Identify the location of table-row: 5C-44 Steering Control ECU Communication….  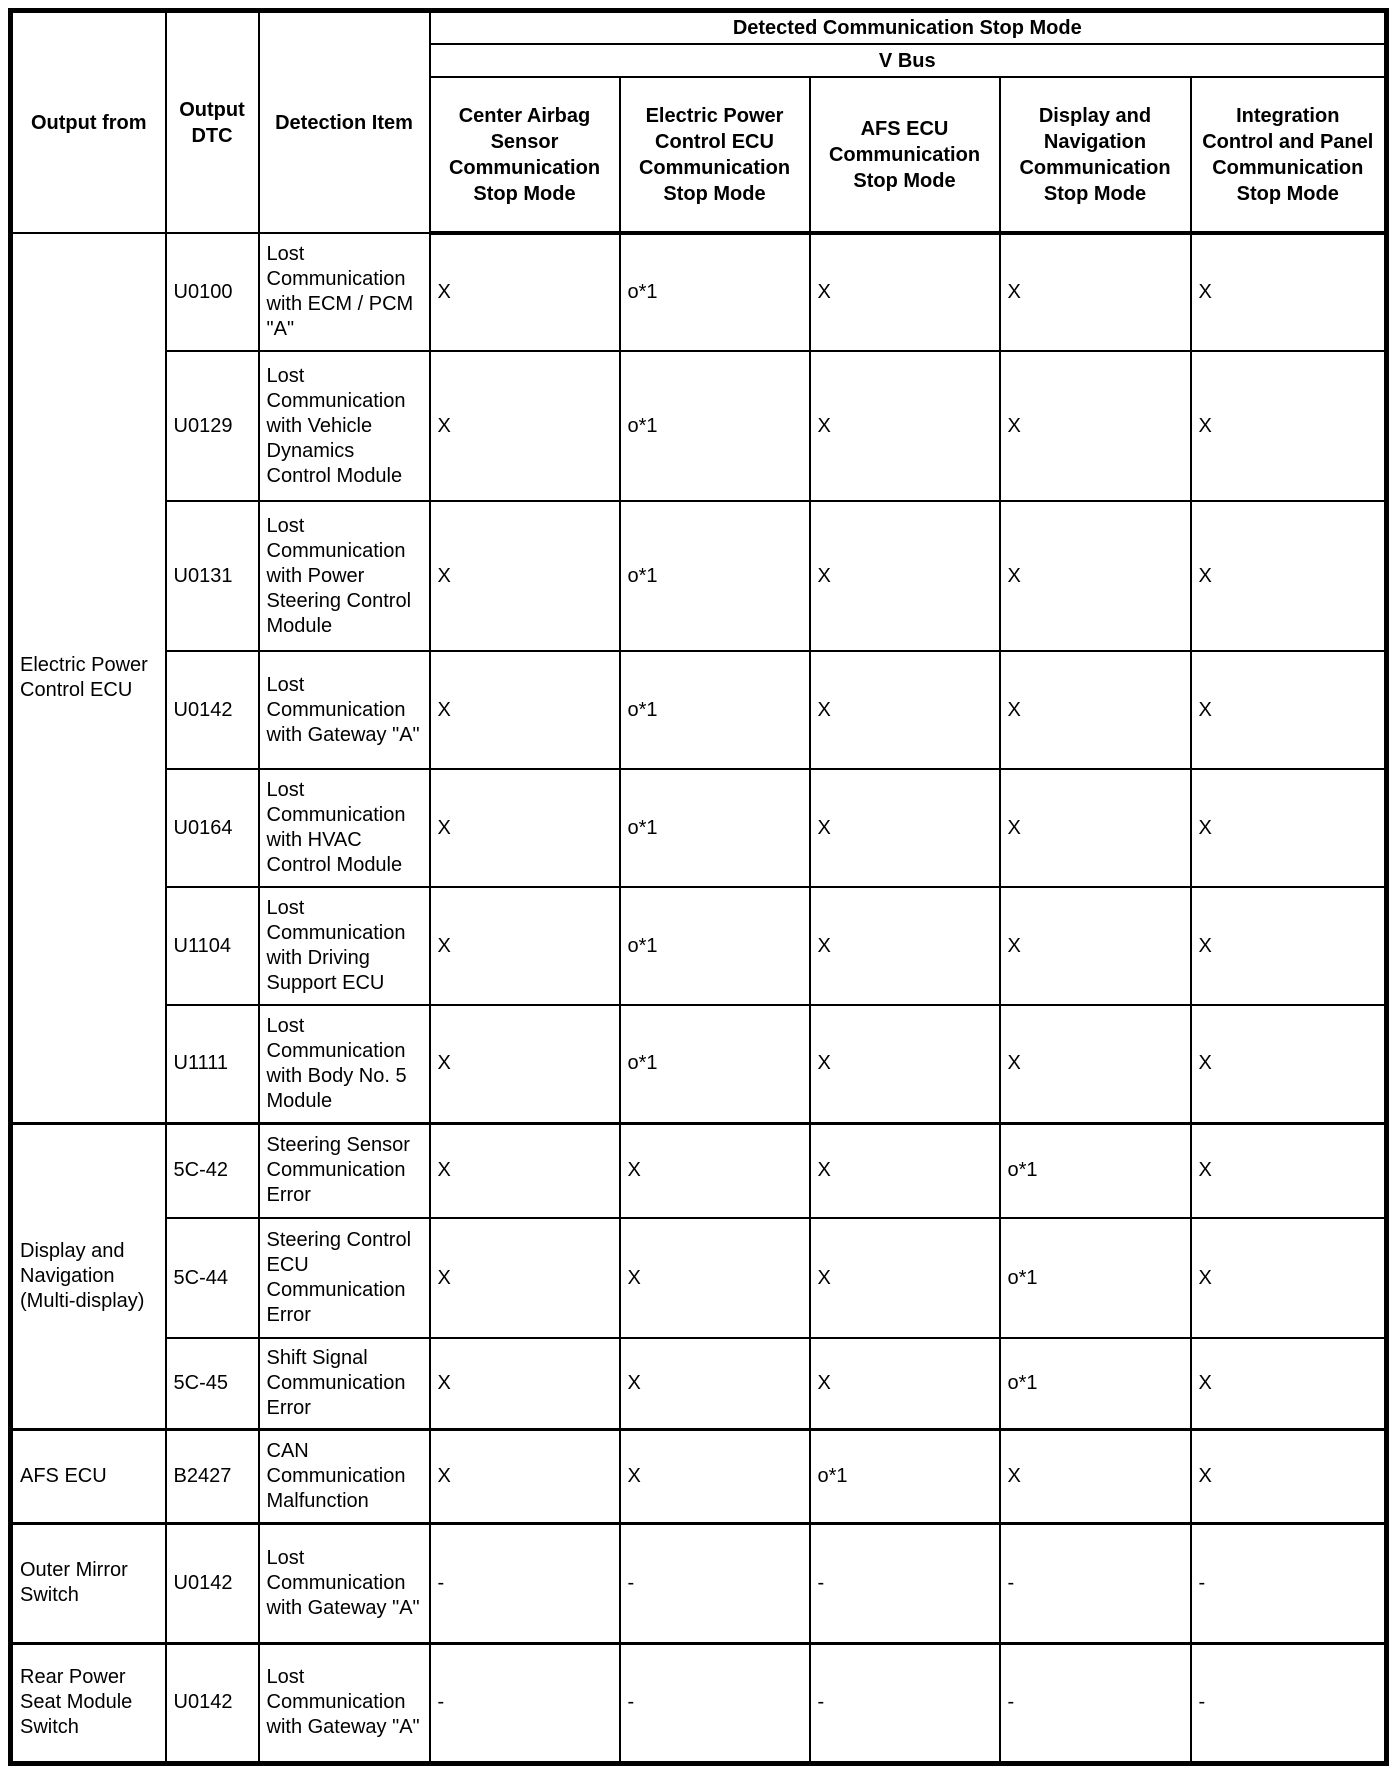
(699, 1278).